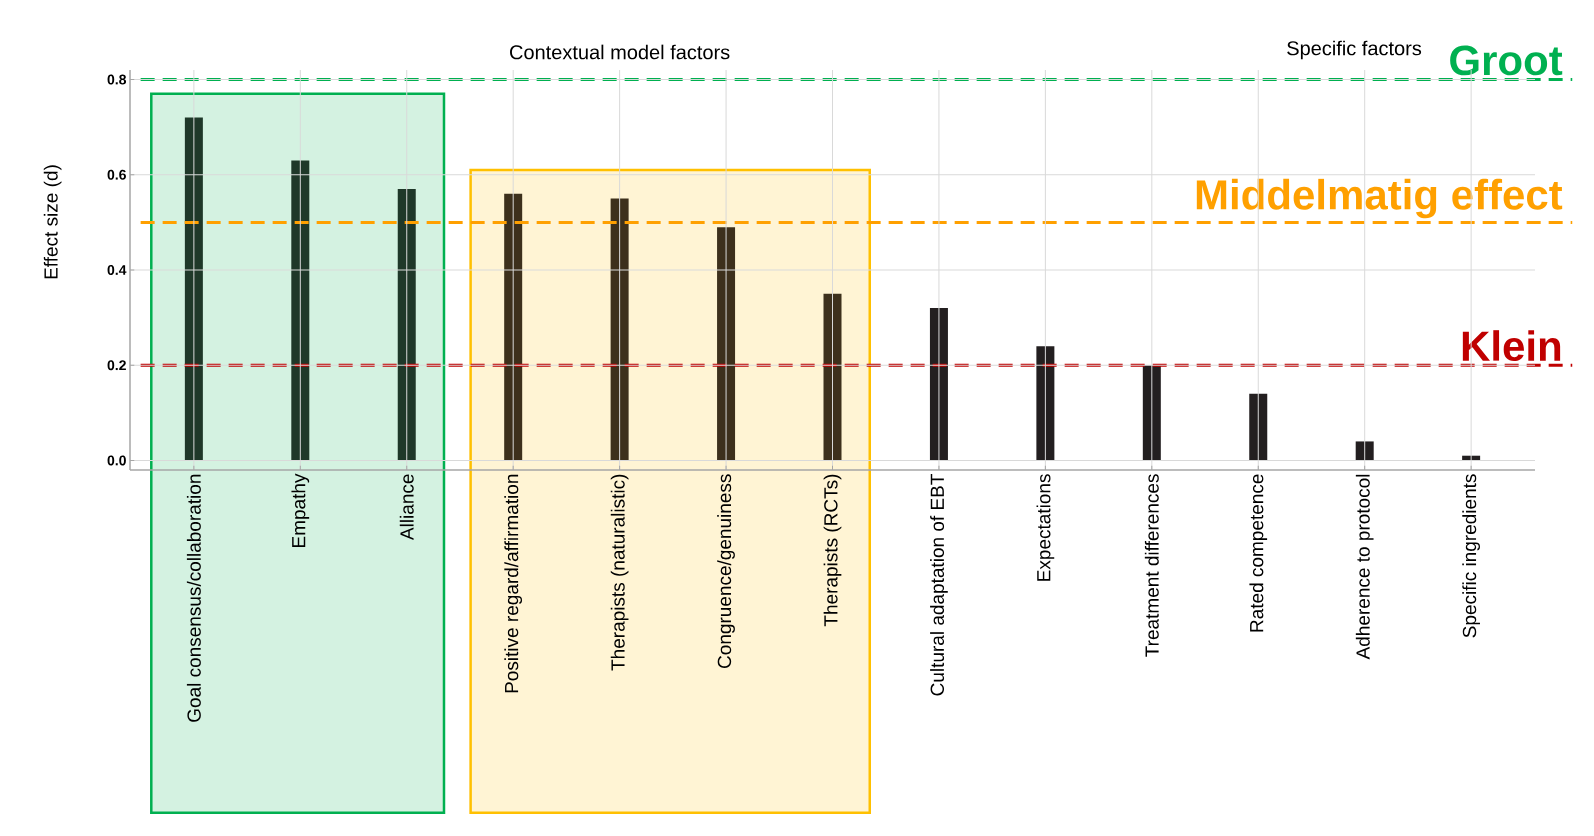  Describe the element at coordinates (1045, 527) in the screenshot. I see `x-tick-label: Expectations` at that location.